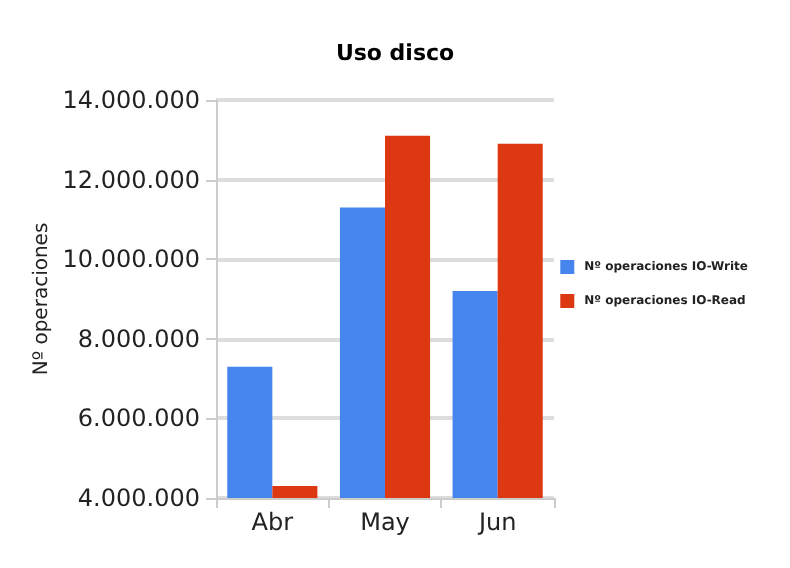 The image size is (790, 568). I want to click on y-tick-label: 14.000.000, so click(131, 100).